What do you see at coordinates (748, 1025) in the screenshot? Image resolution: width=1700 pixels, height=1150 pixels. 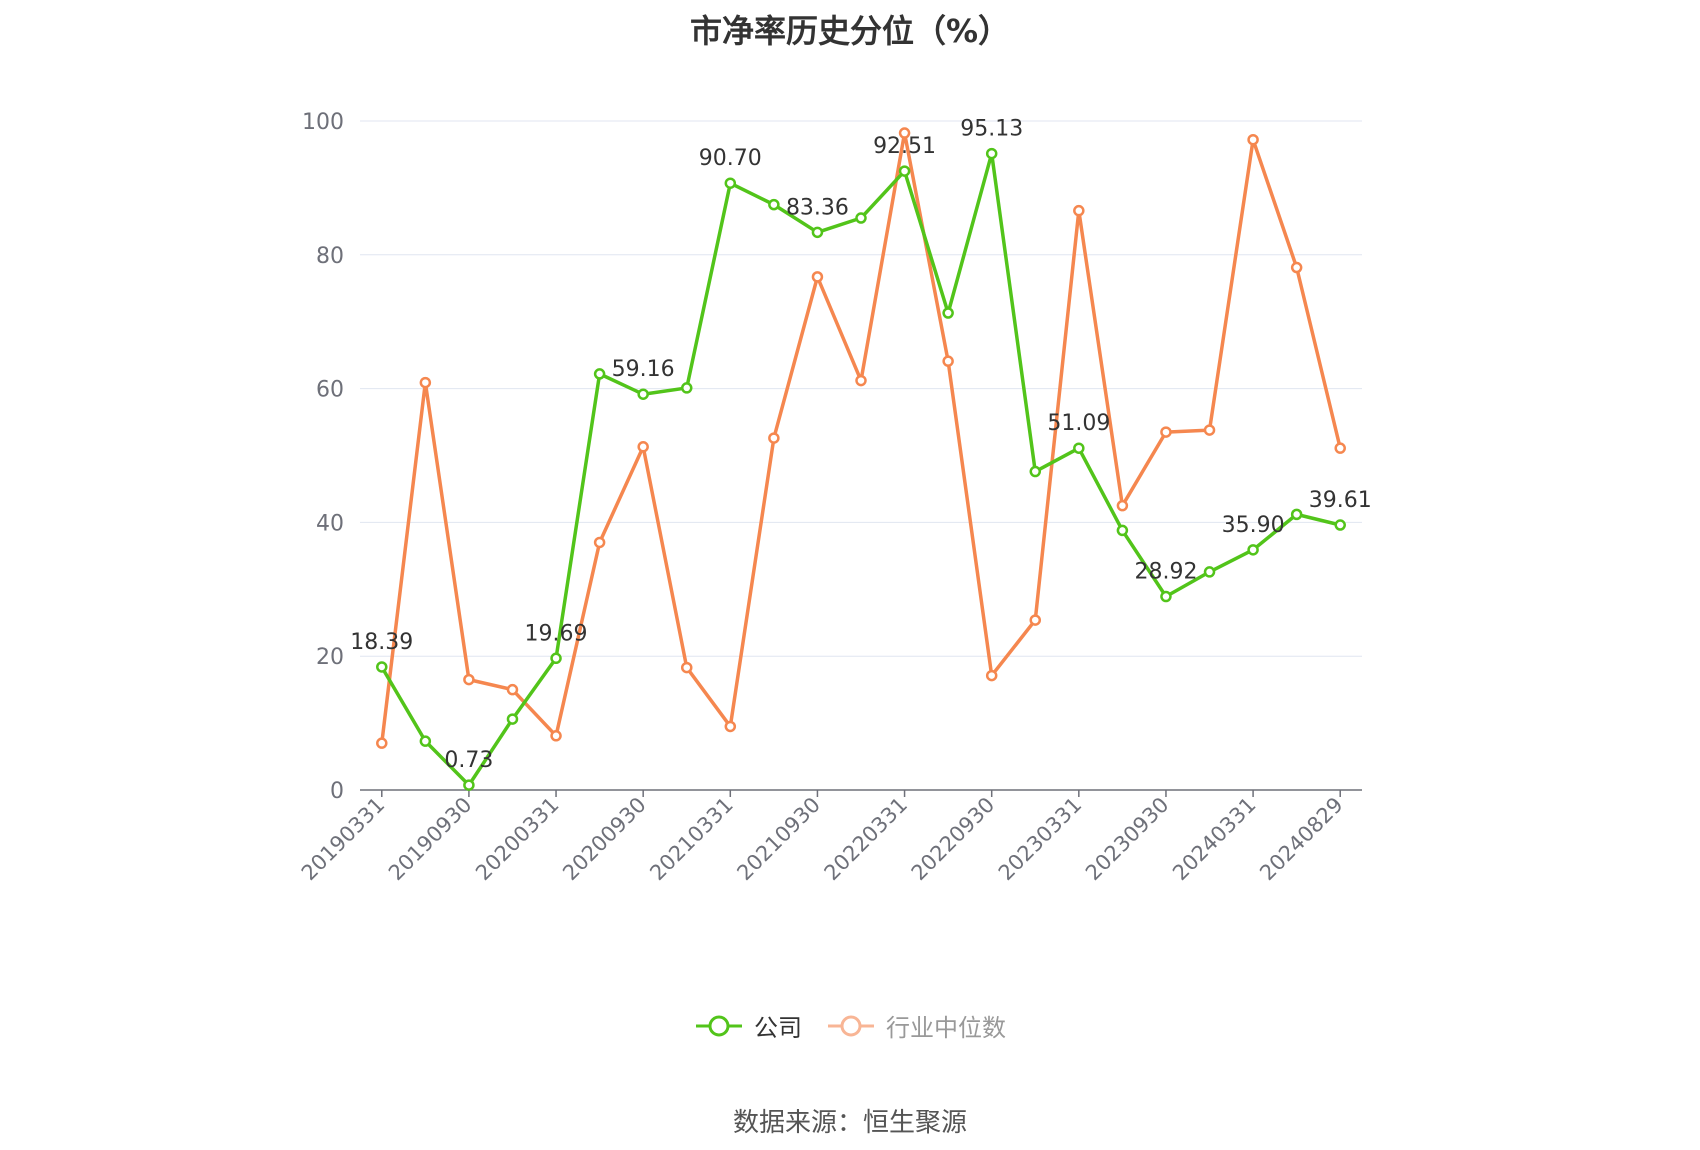 I see `legend-item-company: 公司` at bounding box center [748, 1025].